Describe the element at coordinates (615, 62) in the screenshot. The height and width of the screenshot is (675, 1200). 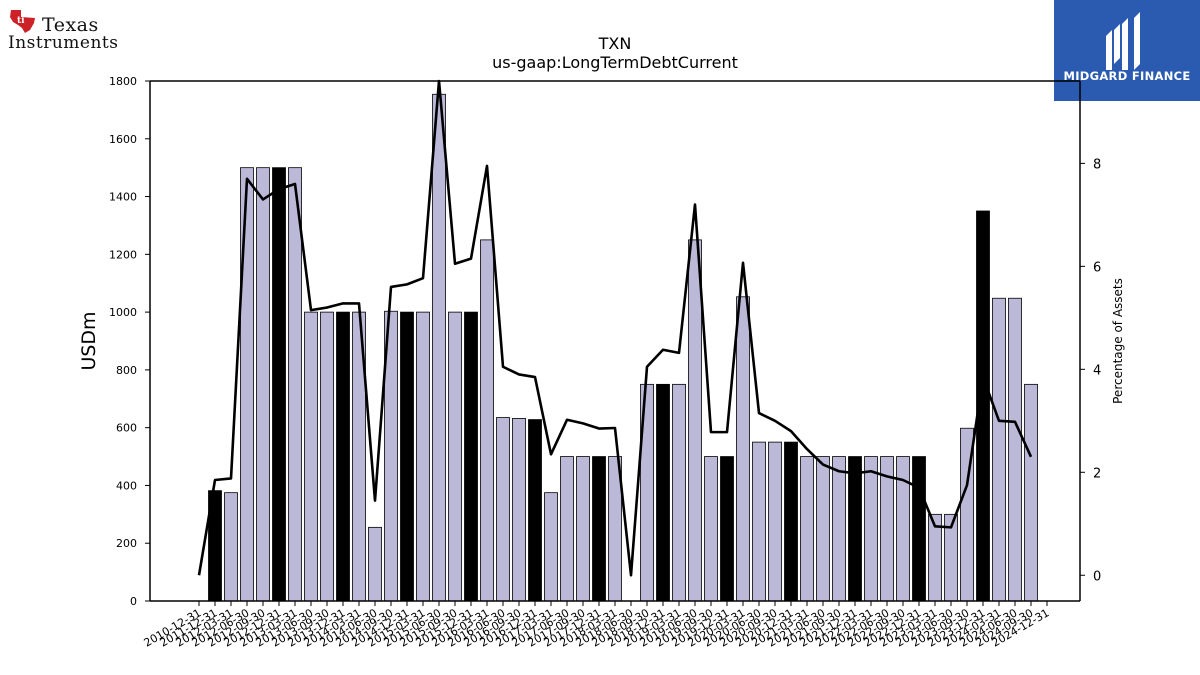
I see `chart-subtitle: us-gaap:LongTermDebtCurrent` at that location.